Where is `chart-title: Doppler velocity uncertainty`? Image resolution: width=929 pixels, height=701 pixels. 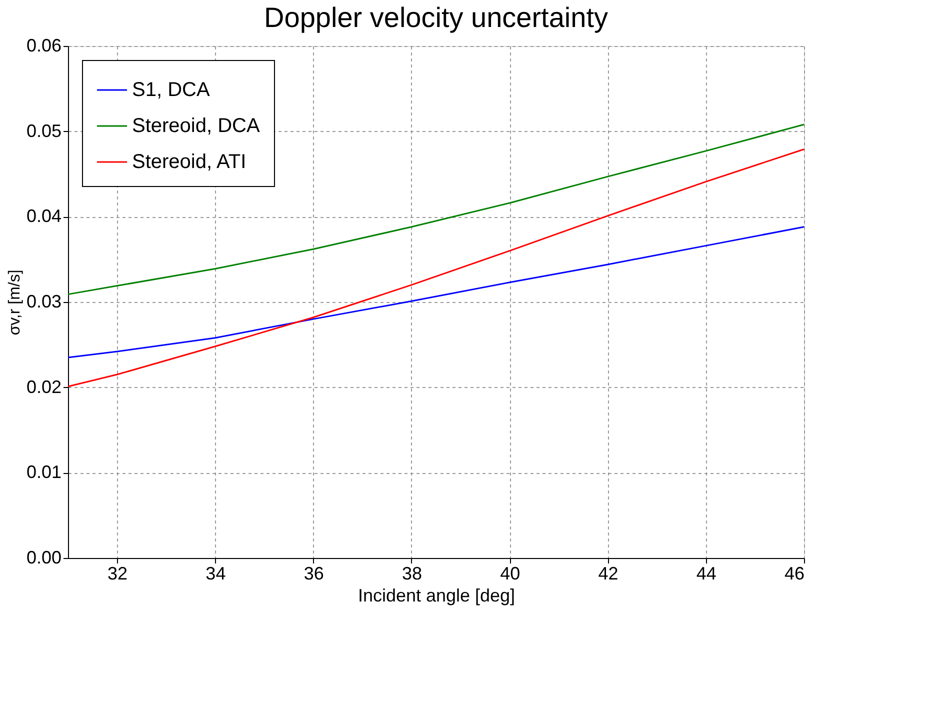
chart-title: Doppler velocity uncertainty is located at coordinates (436, 17).